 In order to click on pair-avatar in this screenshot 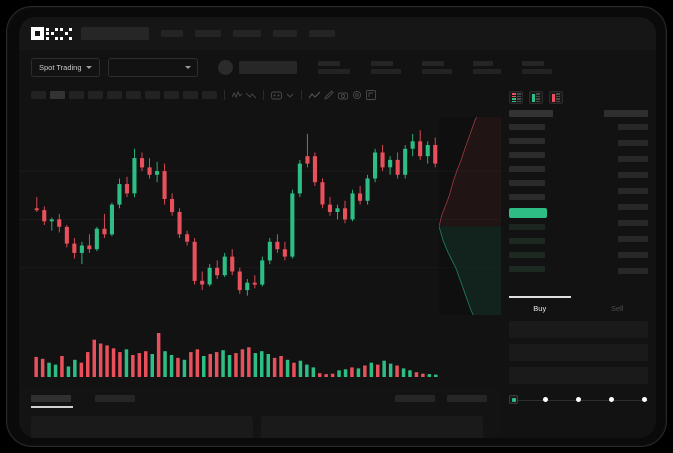, I will do `click(225, 67)`.